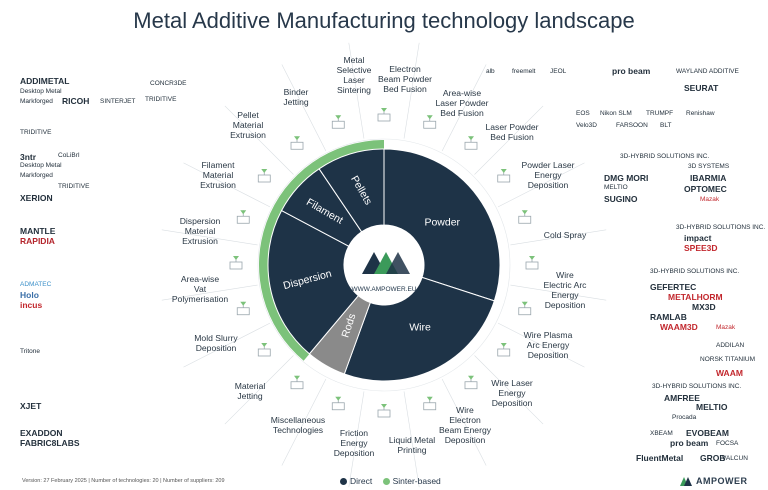 The image size is (768, 490). Describe the element at coordinates (41, 433) in the screenshot. I see `logo-exaddon: EXADDON` at that location.